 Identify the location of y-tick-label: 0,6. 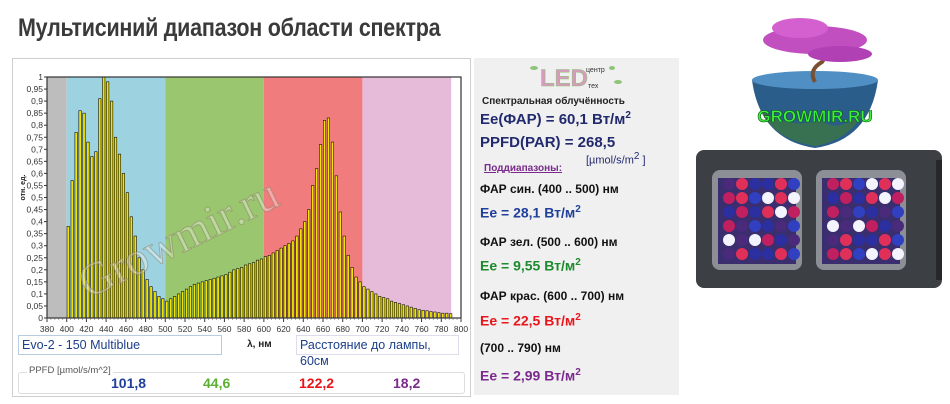
(37, 173).